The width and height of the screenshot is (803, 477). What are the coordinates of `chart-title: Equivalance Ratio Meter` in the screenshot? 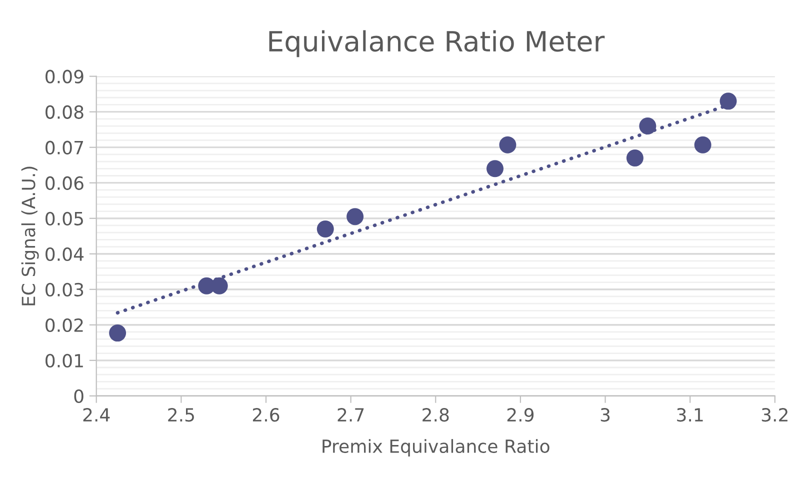 It's located at (437, 44).